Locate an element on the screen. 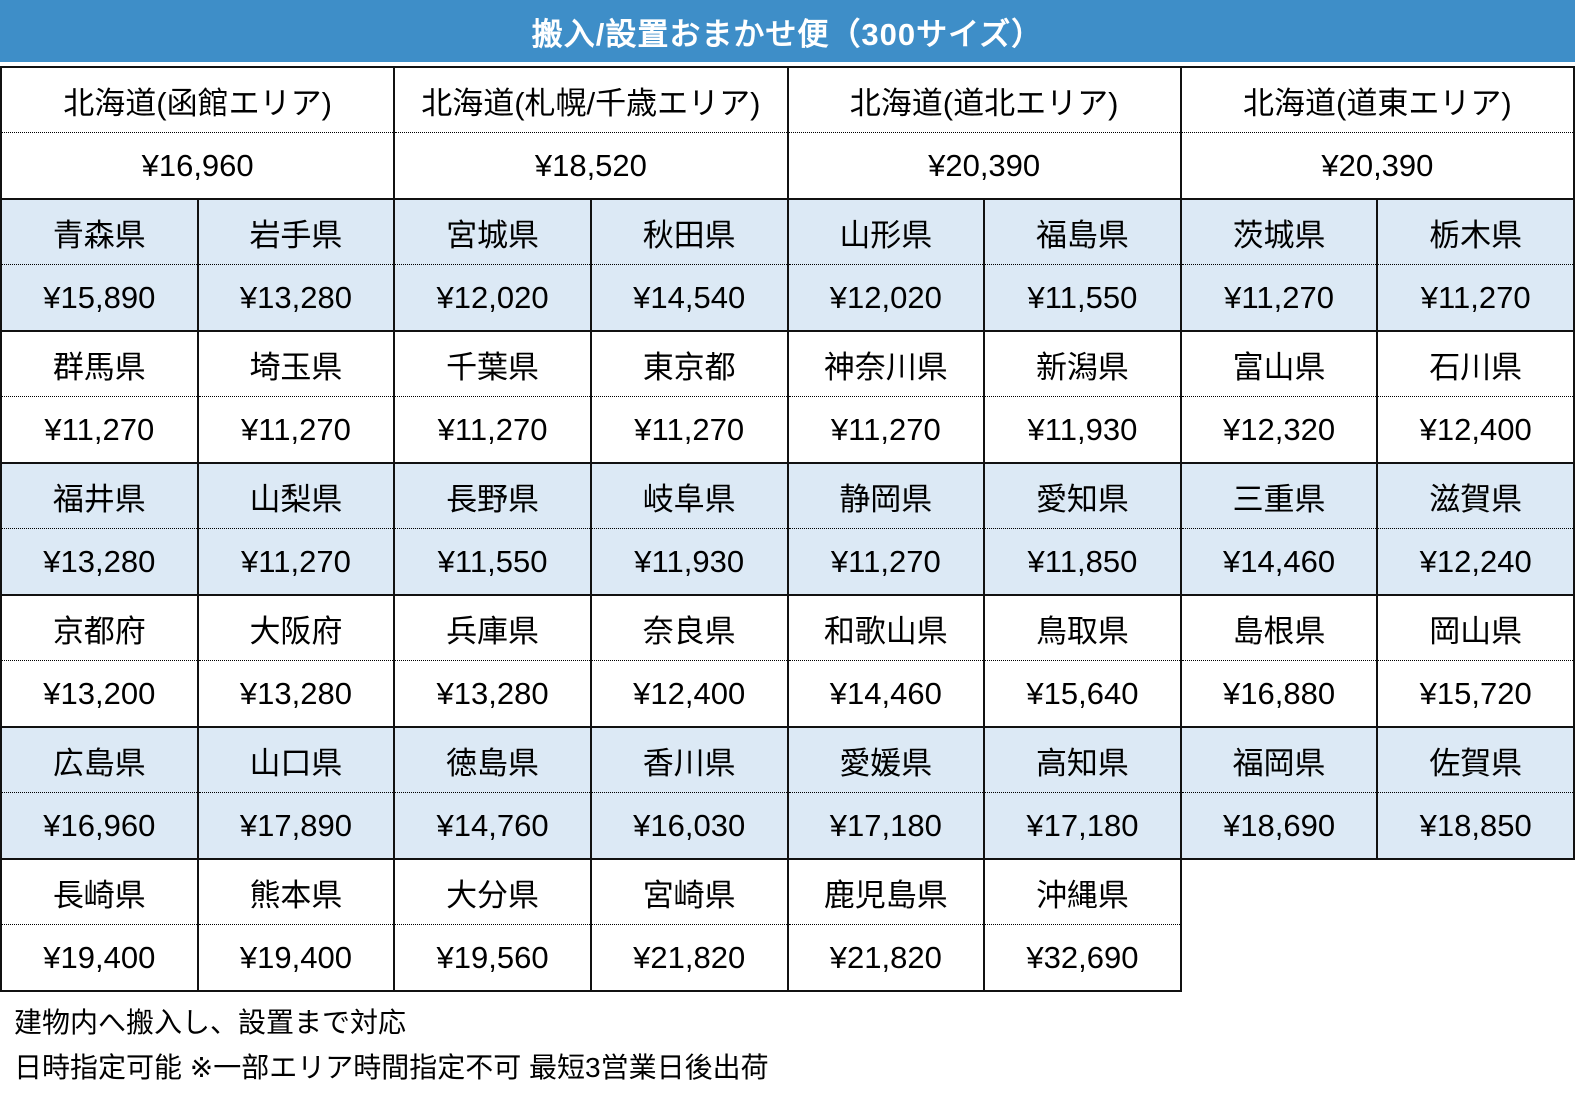 The width and height of the screenshot is (1575, 1103). region-cell: 熊本県 ¥19,400 is located at coordinates (297, 926).